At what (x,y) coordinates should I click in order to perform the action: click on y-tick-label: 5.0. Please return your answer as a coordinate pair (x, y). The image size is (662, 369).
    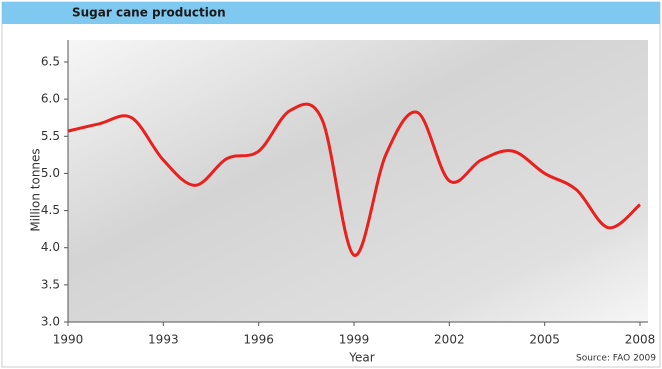
    Looking at the image, I should click on (50, 173).